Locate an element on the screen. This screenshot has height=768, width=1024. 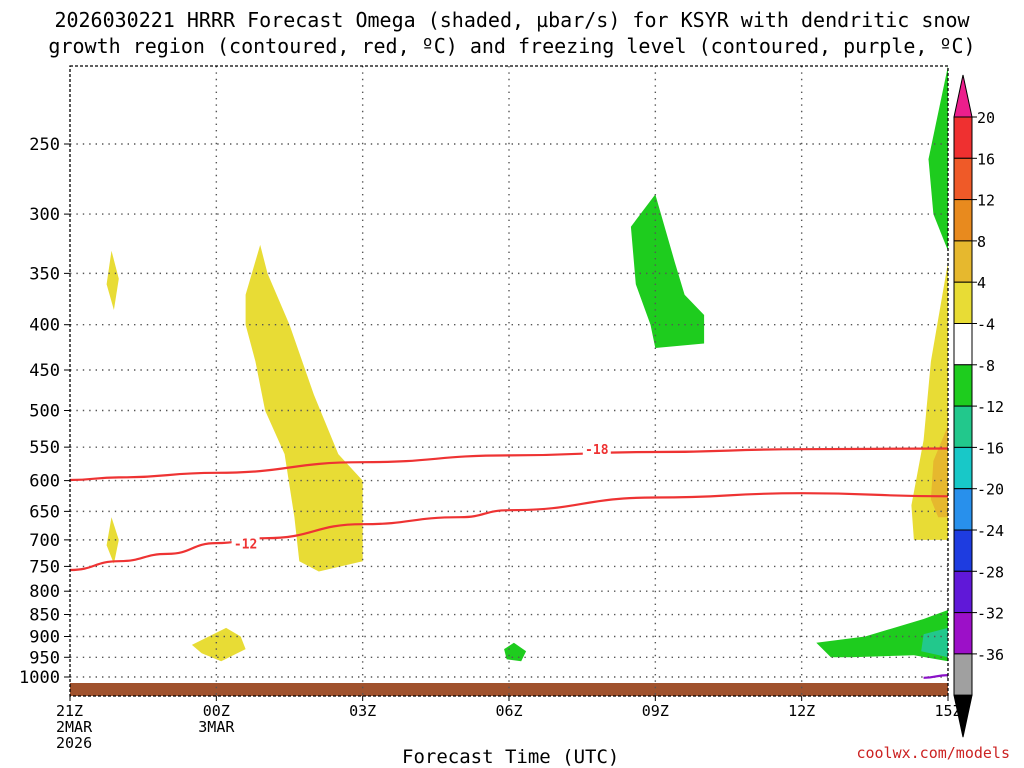
y-tick-label: 900 is located at coordinates (44, 637).